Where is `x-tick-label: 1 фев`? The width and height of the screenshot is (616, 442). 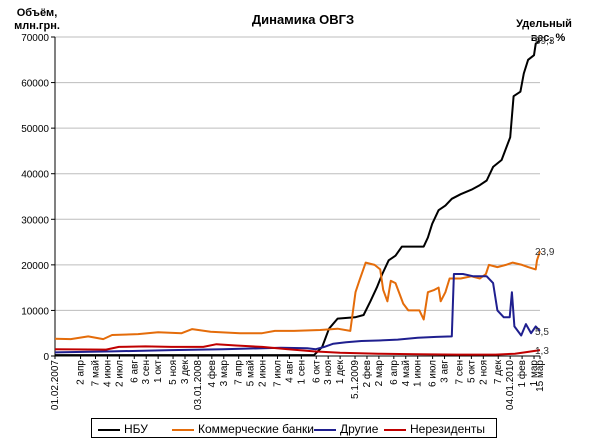 x-tick-label: 1 фев is located at coordinates (522, 373).